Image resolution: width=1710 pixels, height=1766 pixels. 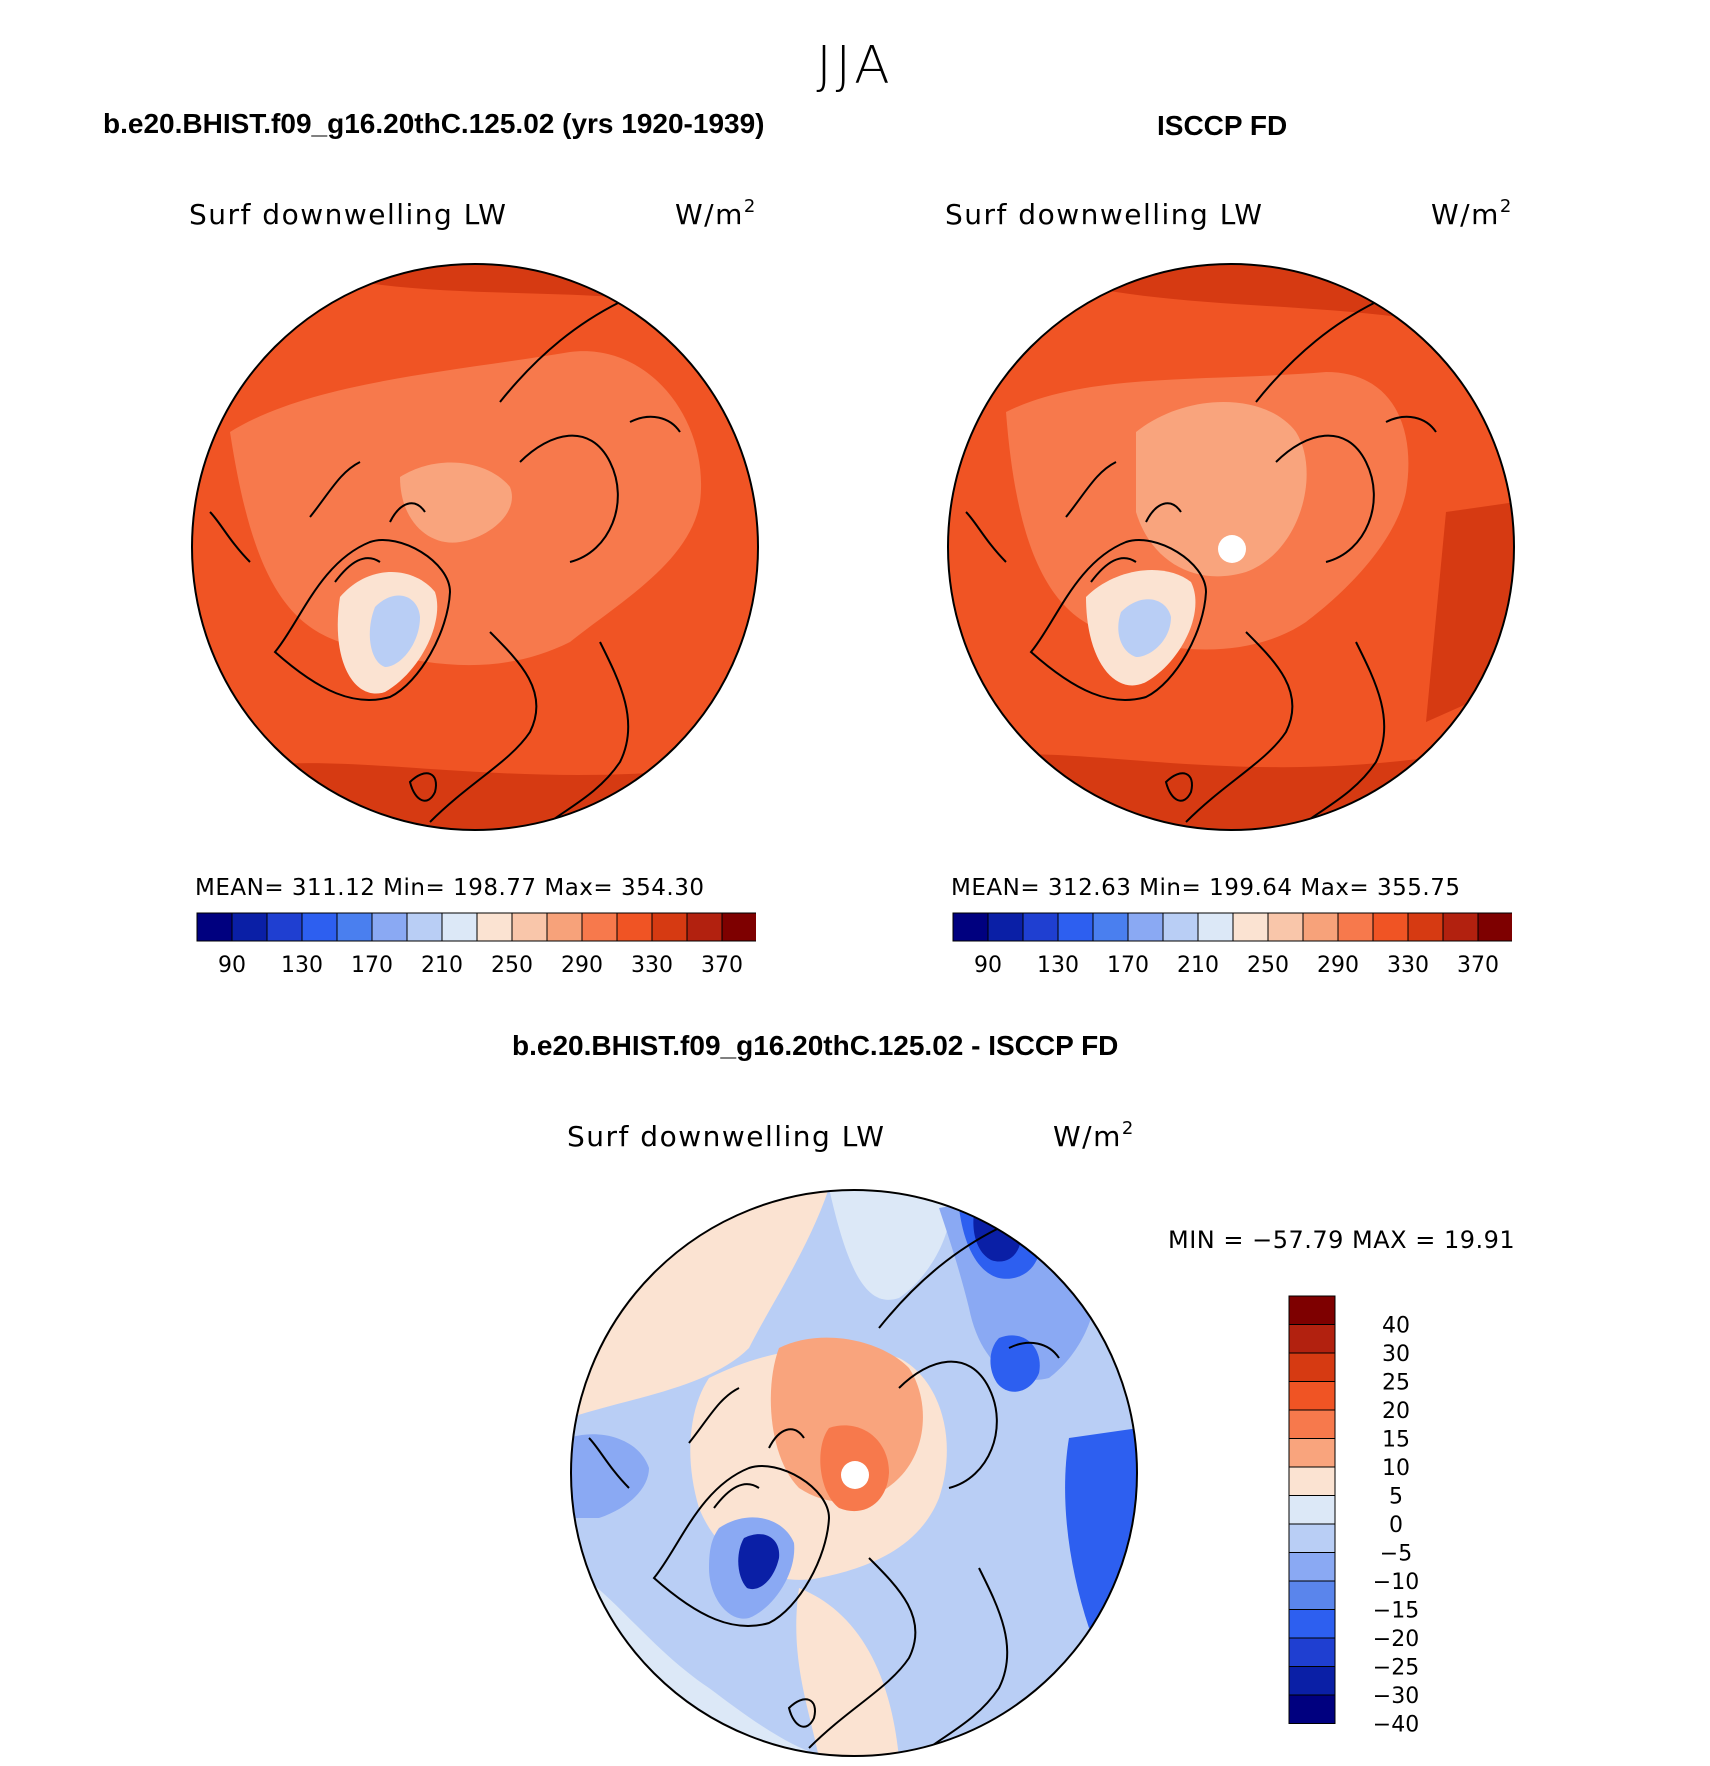 I want to click on colorbar-tick-label: −40, so click(x=1396, y=1724).